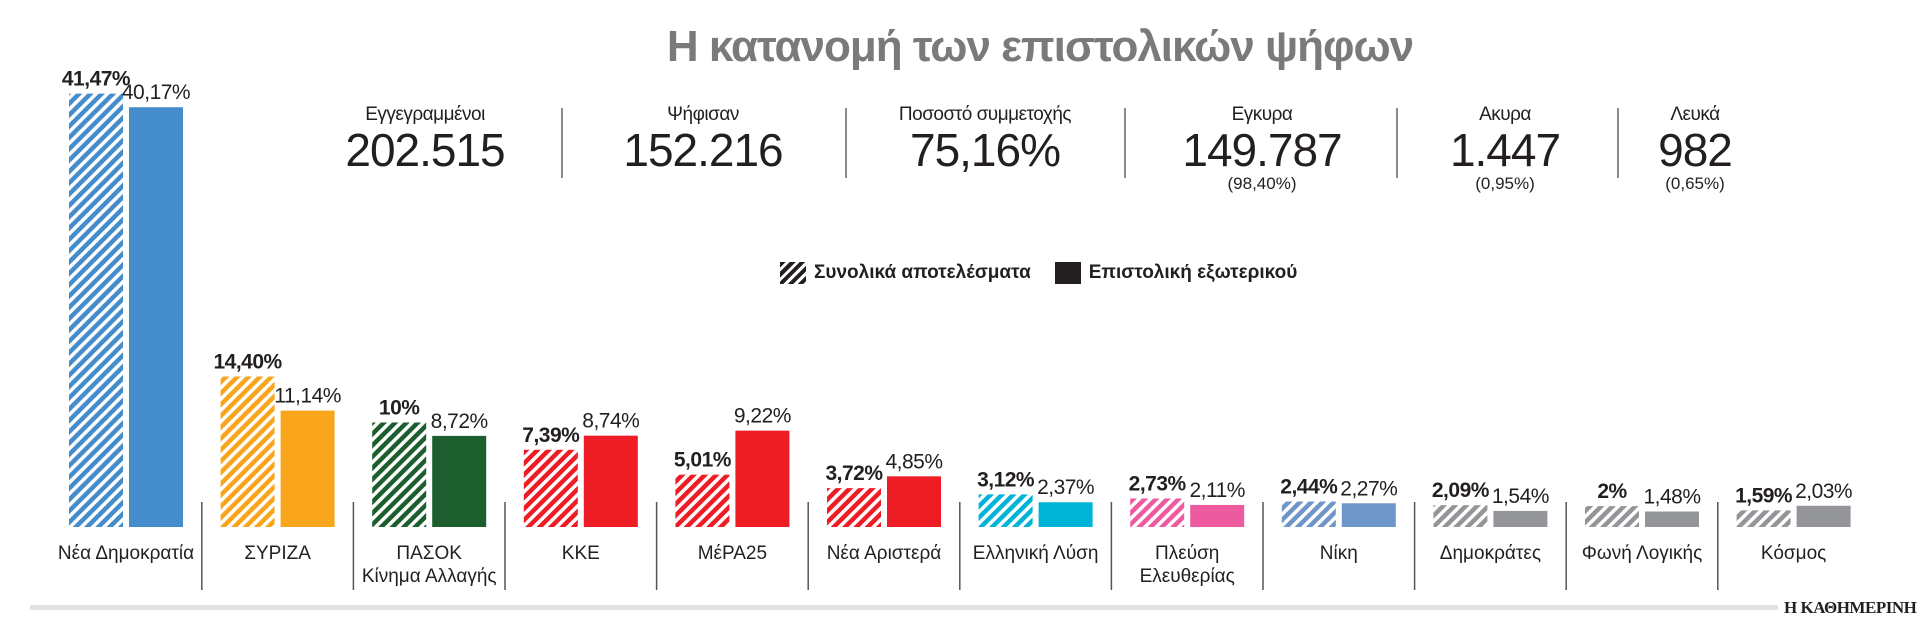 Image resolution: width=1920 pixels, height=638 pixels. What do you see at coordinates (1793, 553) in the screenshot?
I see `category-label: Κόσμος` at bounding box center [1793, 553].